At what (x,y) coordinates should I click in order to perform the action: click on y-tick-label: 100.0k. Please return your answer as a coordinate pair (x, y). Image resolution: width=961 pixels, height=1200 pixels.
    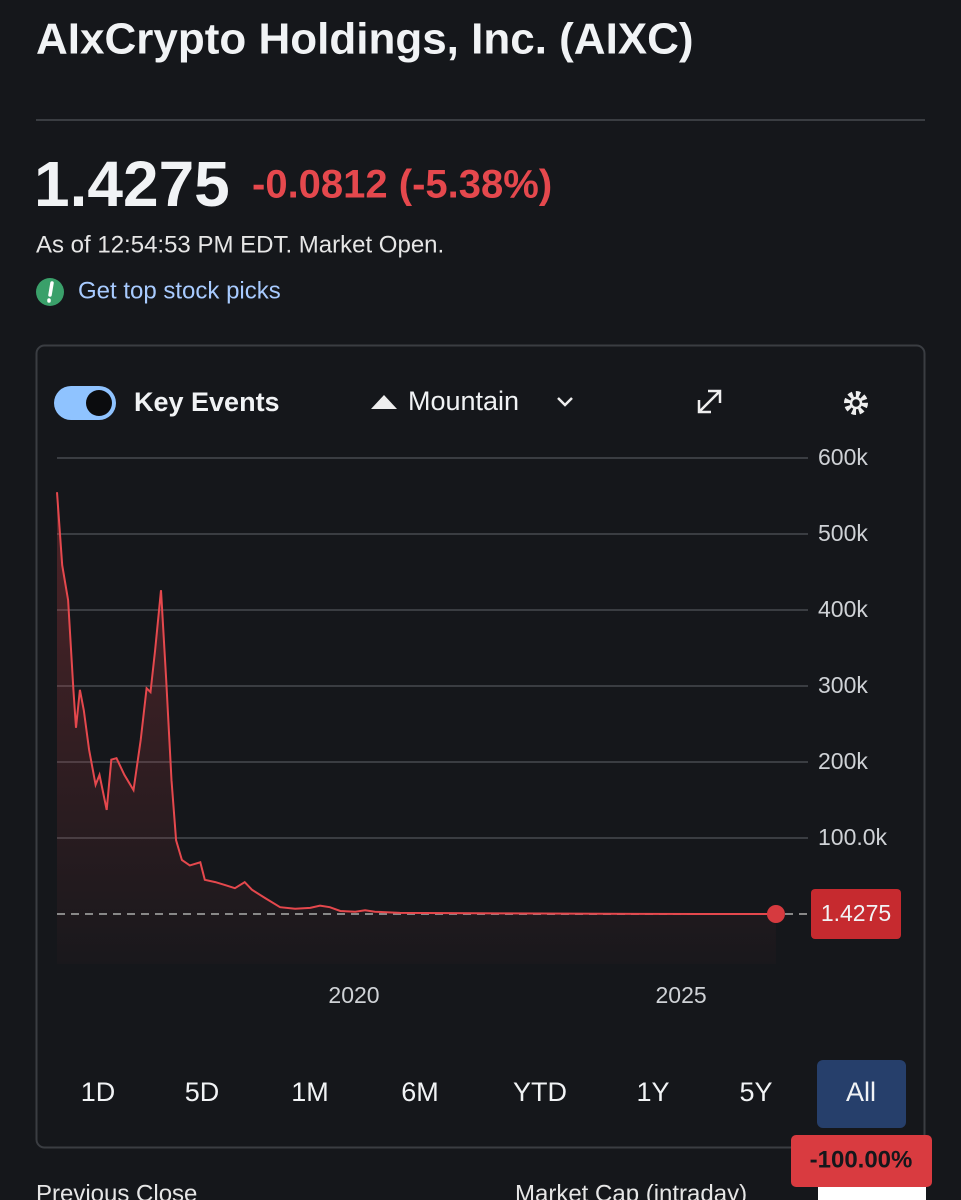
    Looking at the image, I should click on (853, 837).